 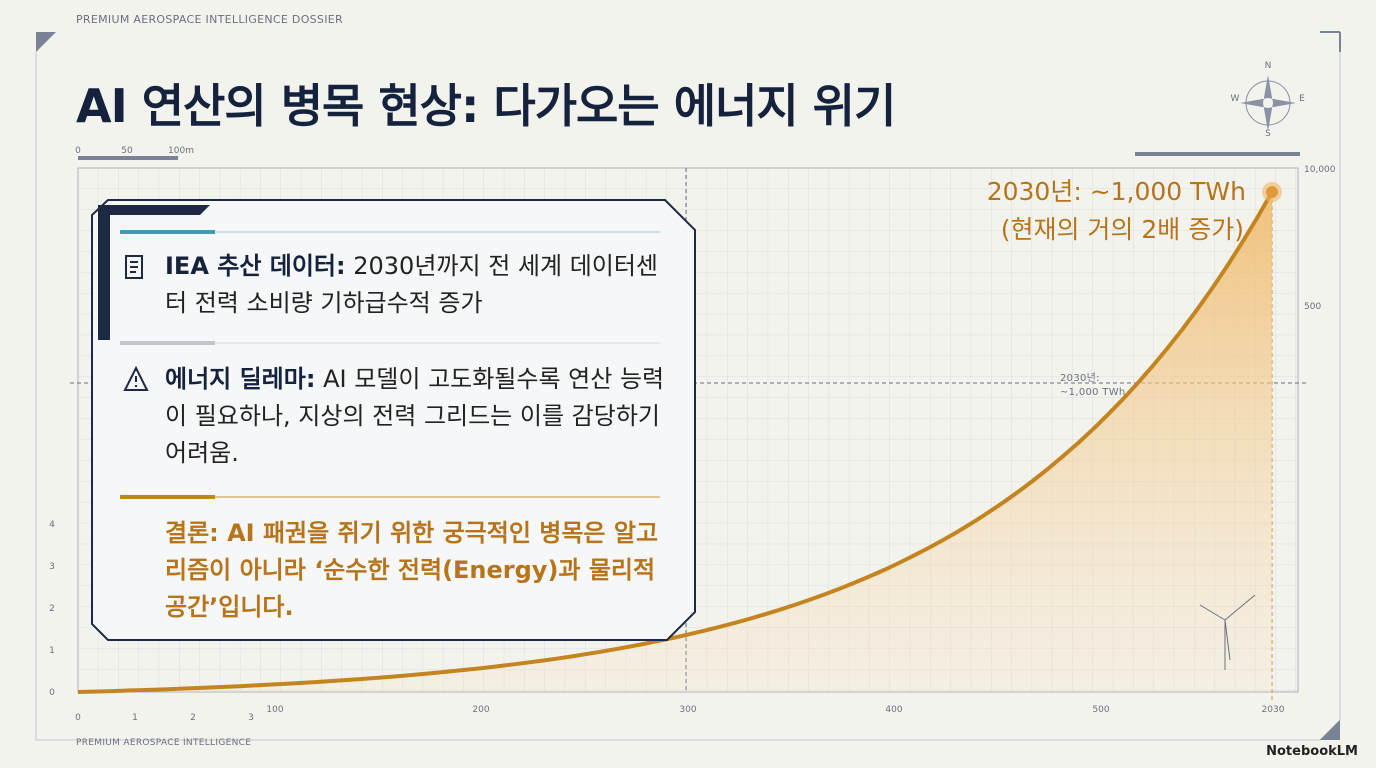 I want to click on x-tick-label: 2030, so click(x=1273, y=710).